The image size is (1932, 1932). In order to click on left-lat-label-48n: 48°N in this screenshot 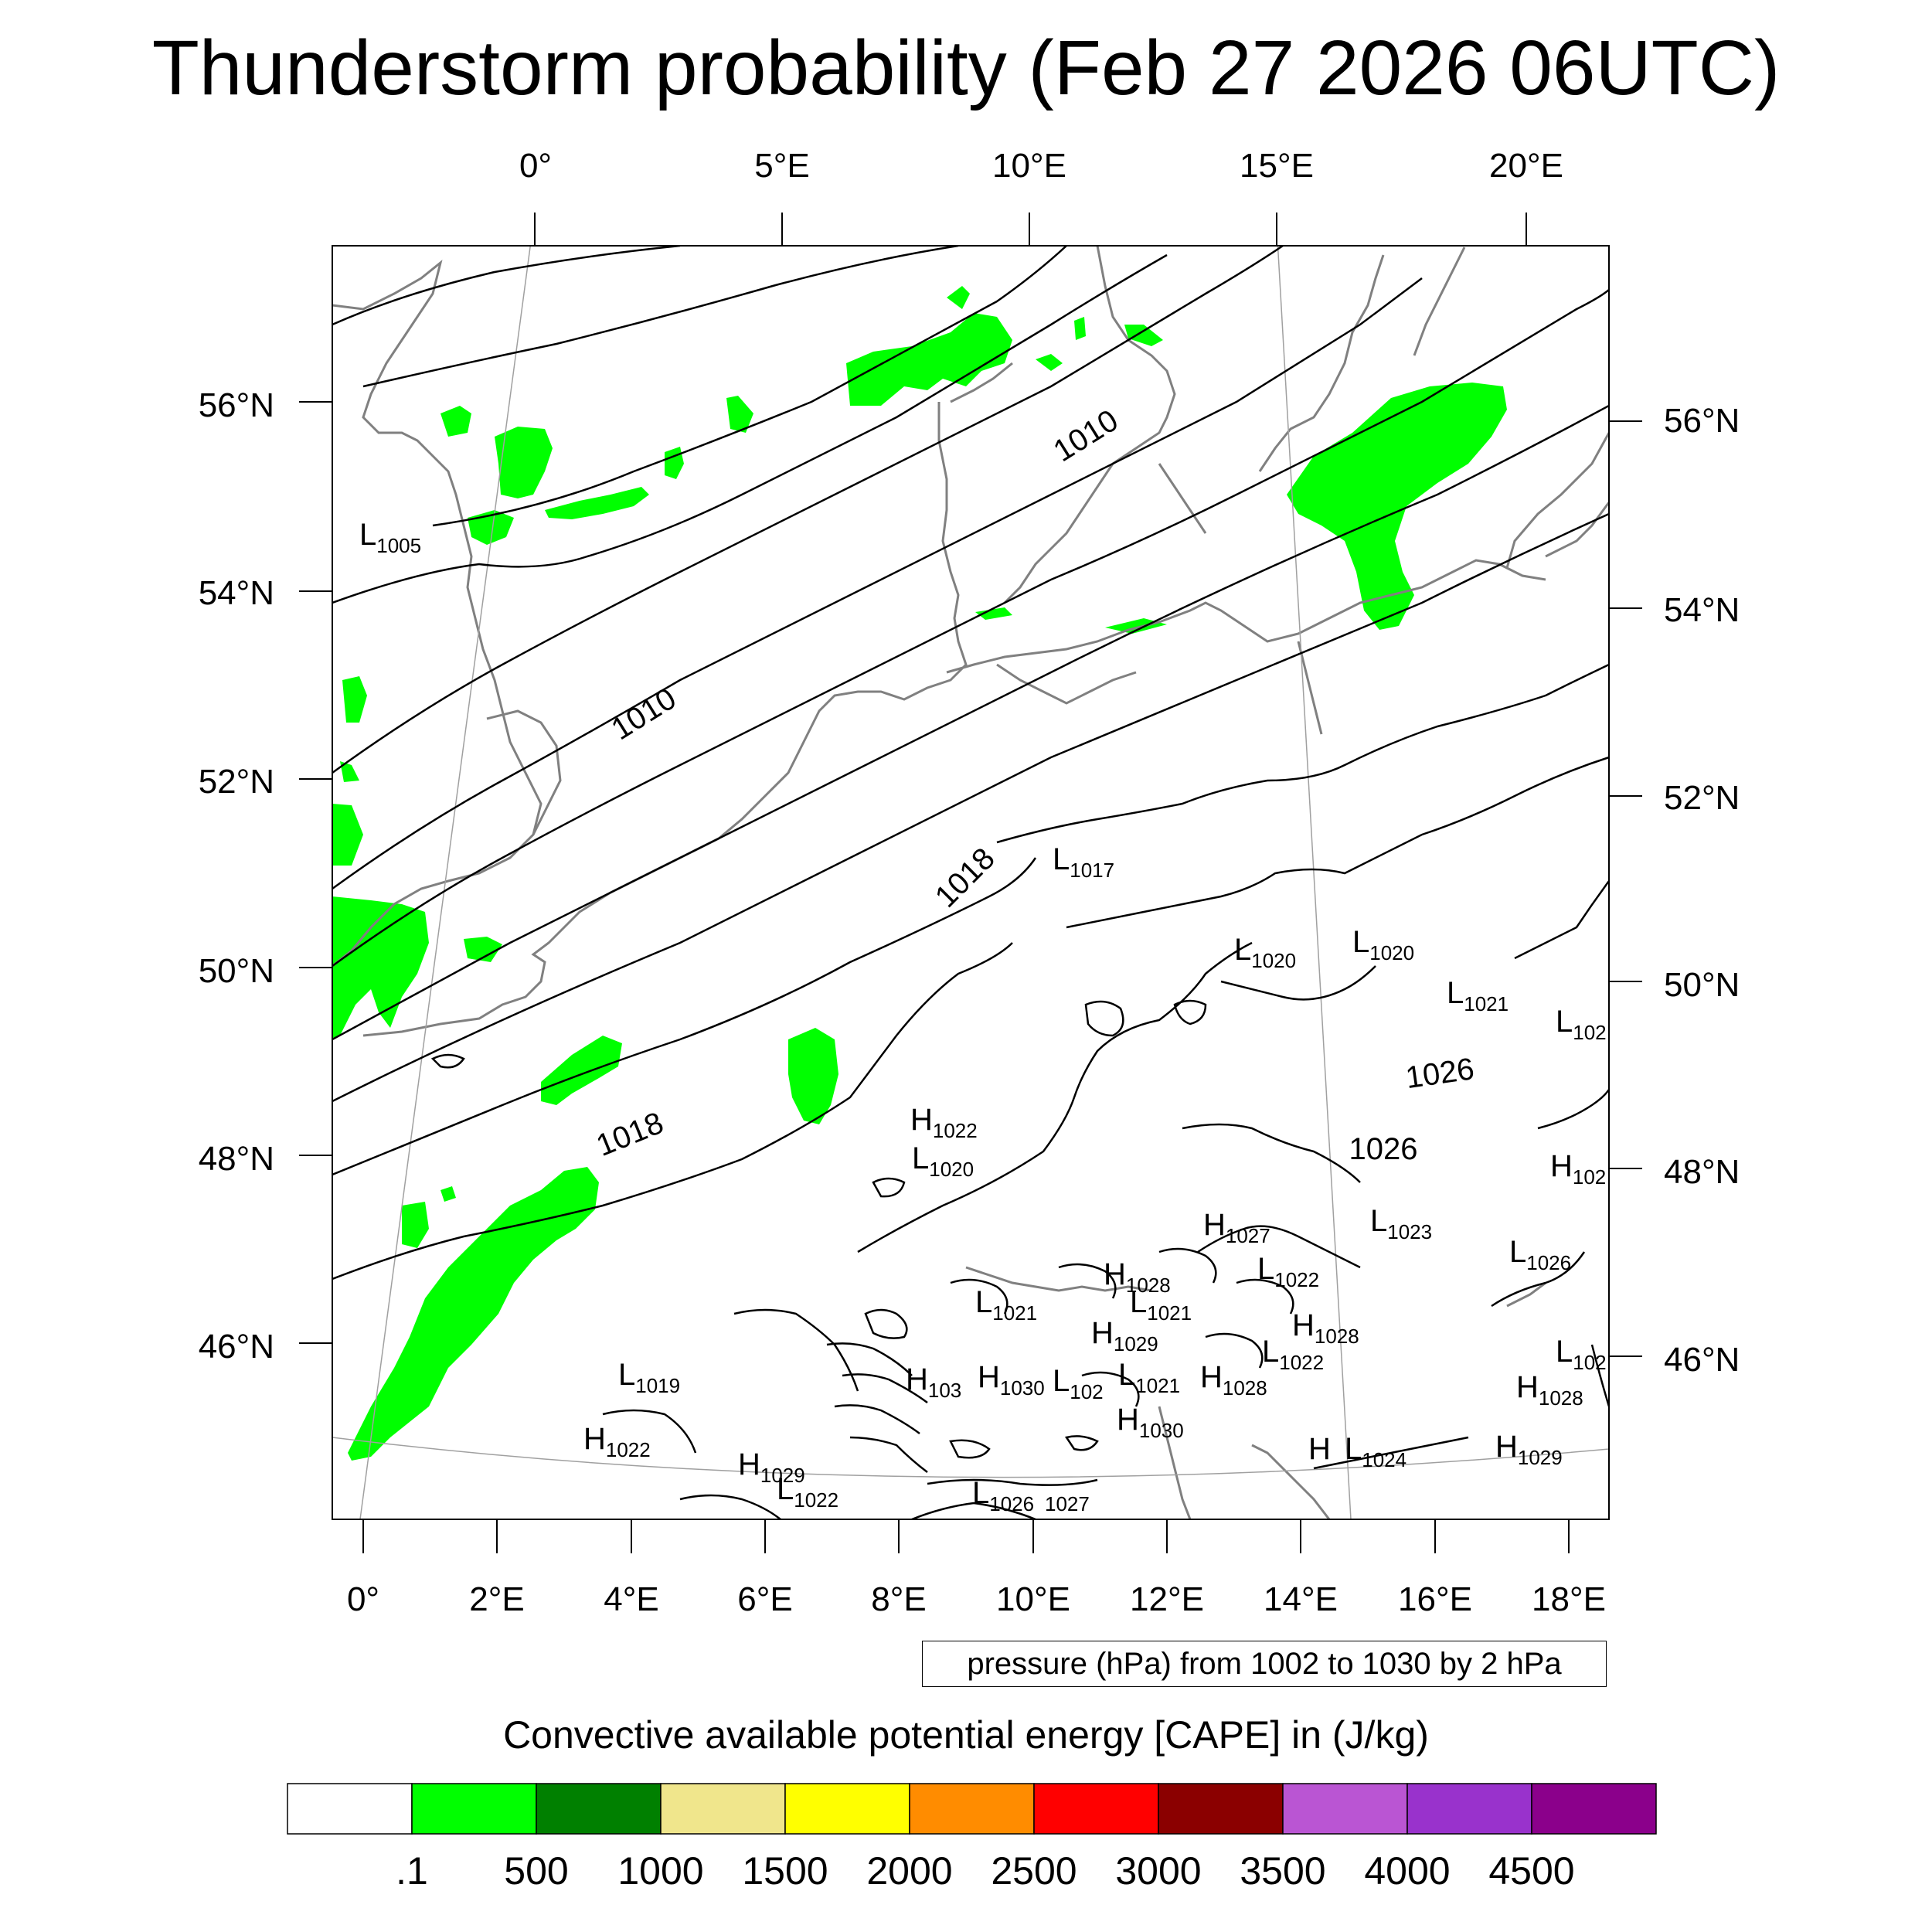, I will do `click(236, 1159)`.